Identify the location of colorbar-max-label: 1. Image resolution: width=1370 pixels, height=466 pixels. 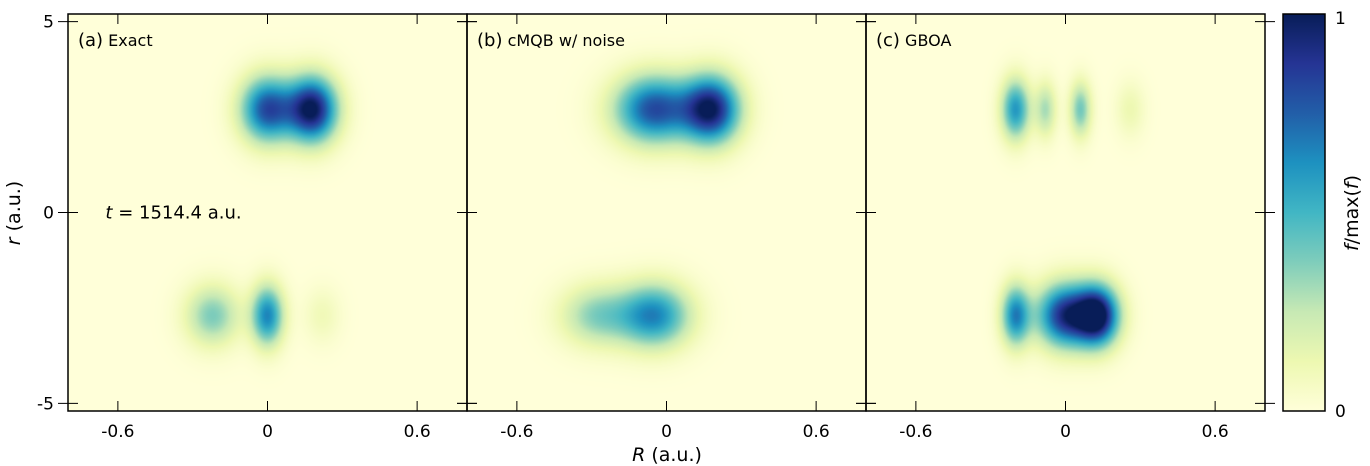
(1340, 19).